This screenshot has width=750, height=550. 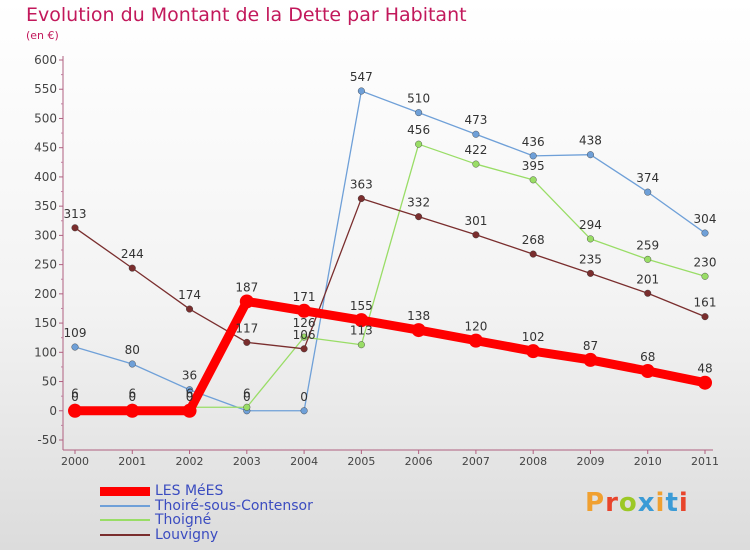 What do you see at coordinates (704, 369) in the screenshot?
I see `data-label: 48` at bounding box center [704, 369].